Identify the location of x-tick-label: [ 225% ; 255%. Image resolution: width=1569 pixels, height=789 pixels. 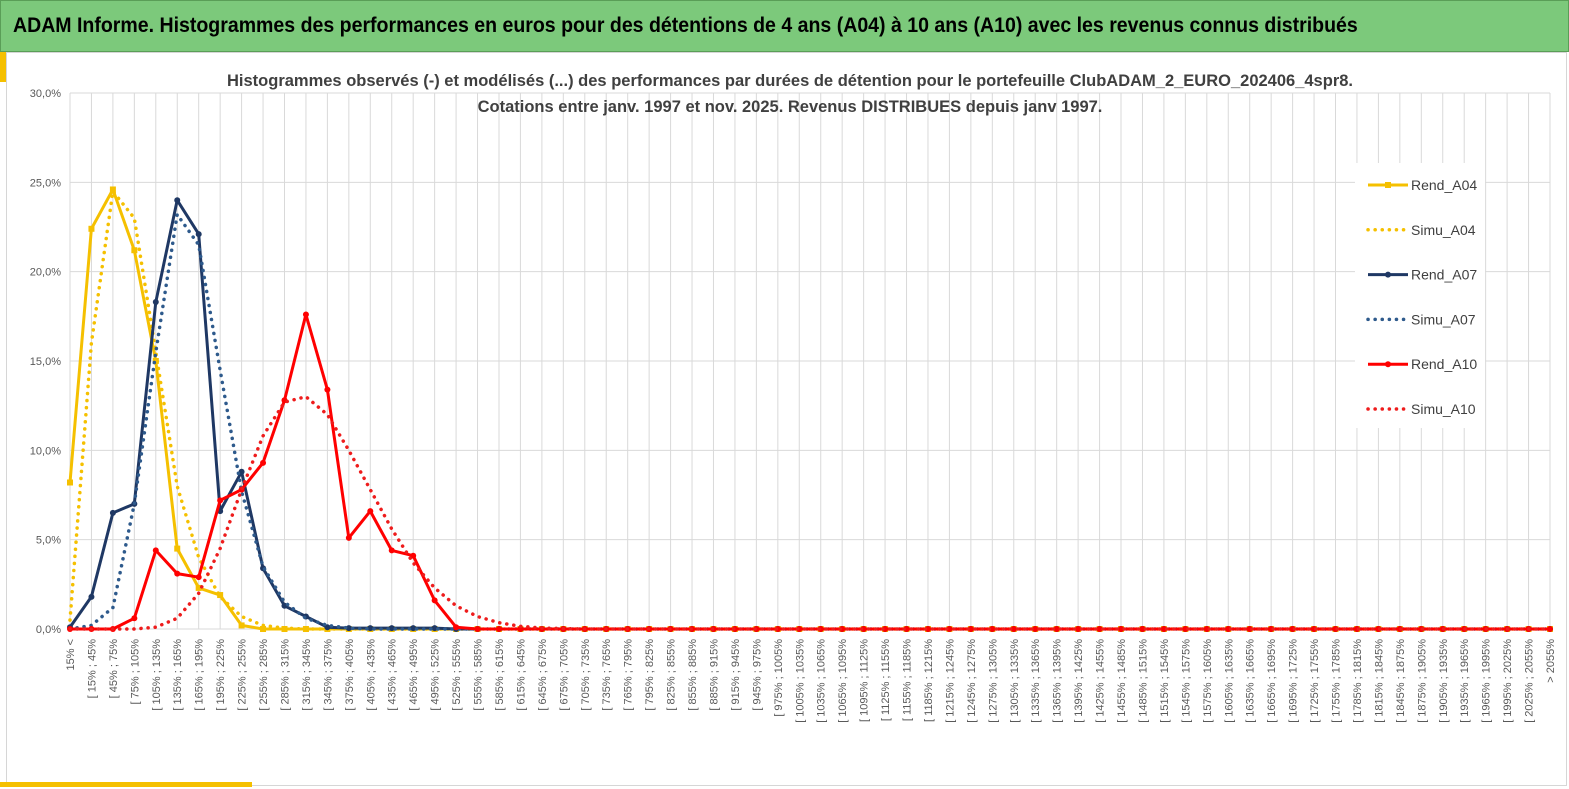
(243, 675).